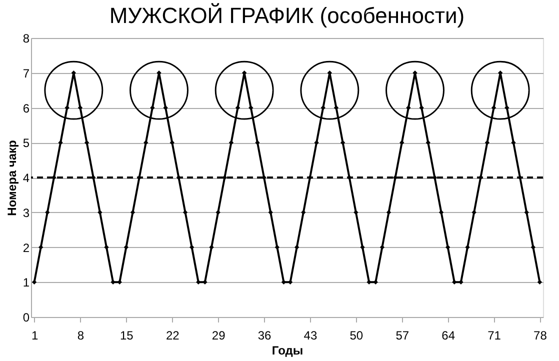  Describe the element at coordinates (11, 178) in the screenshot. I see `y-axis-title: Номера чакр` at that location.